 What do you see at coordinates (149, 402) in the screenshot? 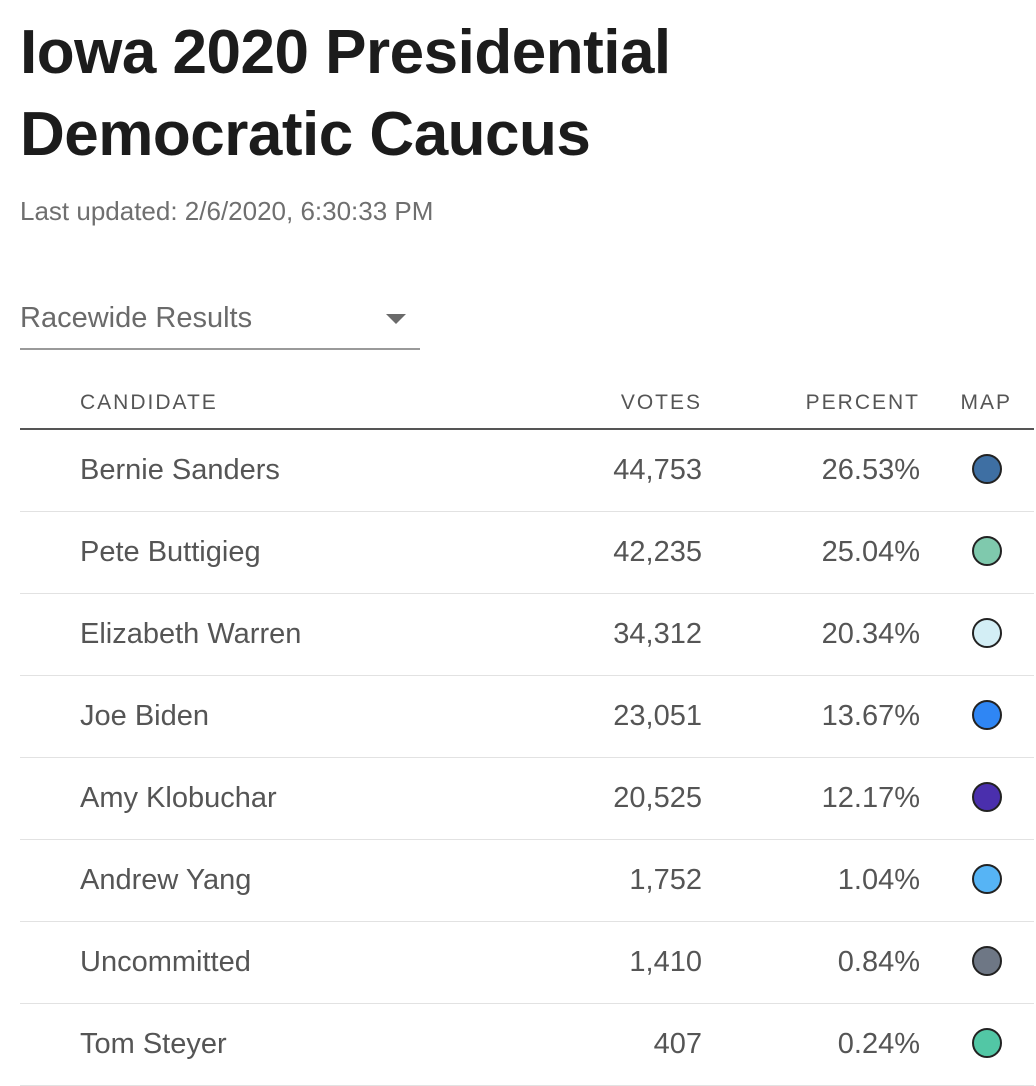
I see `column-header-candidate: CANDIDATE` at bounding box center [149, 402].